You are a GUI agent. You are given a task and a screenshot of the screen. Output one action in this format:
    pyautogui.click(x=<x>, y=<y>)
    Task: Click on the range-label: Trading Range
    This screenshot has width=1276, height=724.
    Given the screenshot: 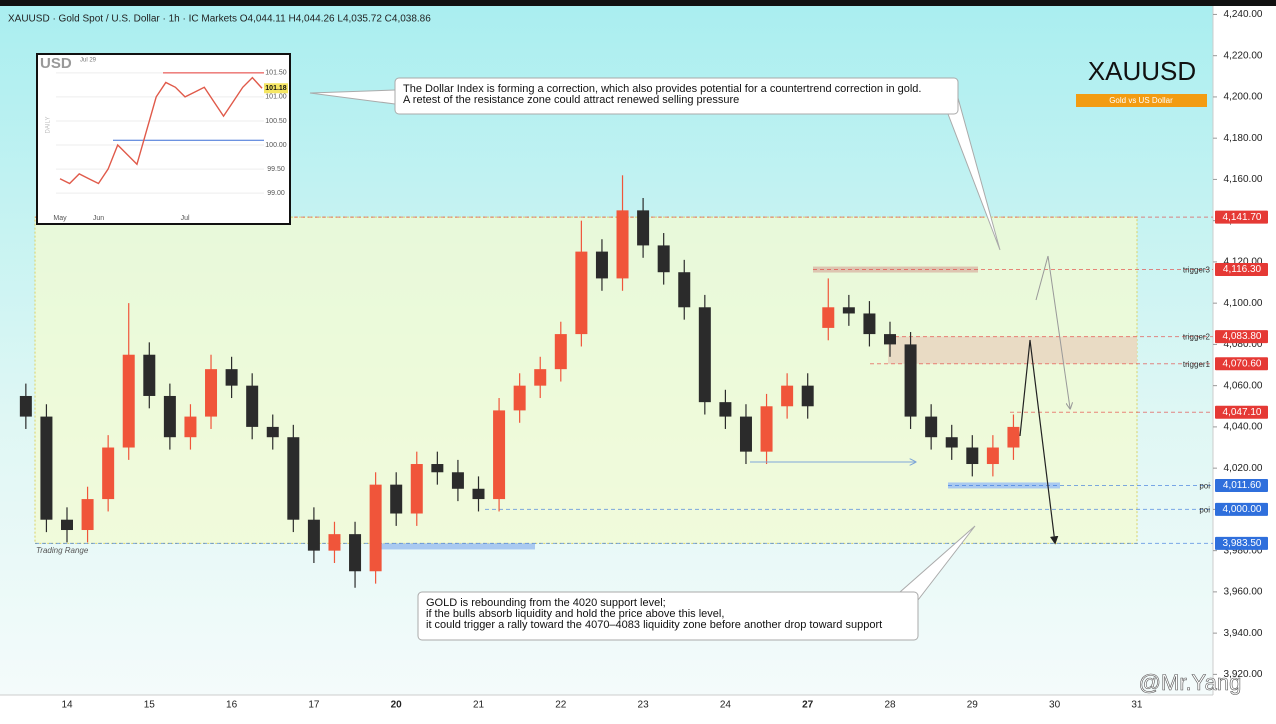 What is the action you would take?
    pyautogui.click(x=62, y=550)
    